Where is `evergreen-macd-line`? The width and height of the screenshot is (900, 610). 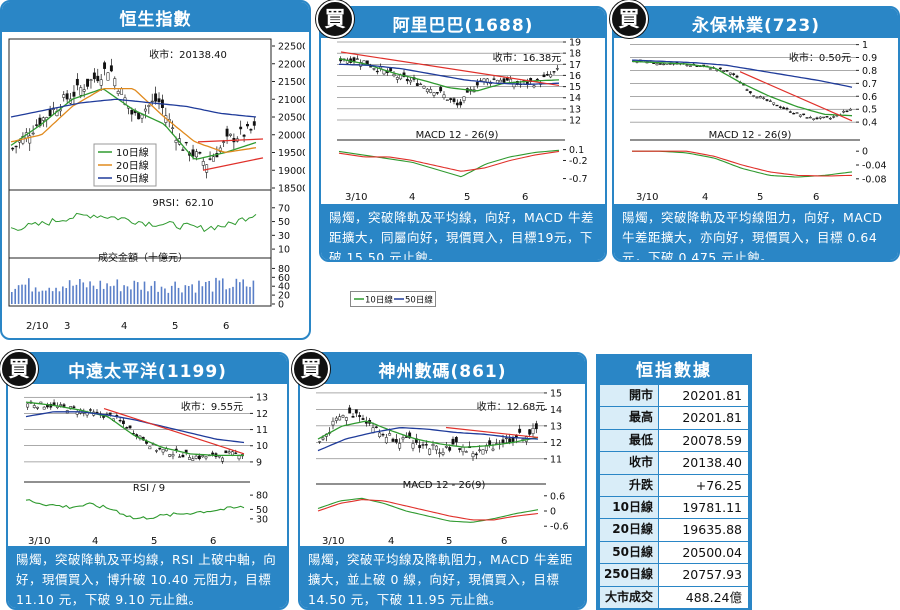
evergreen-macd-line is located at coordinates (742, 164).